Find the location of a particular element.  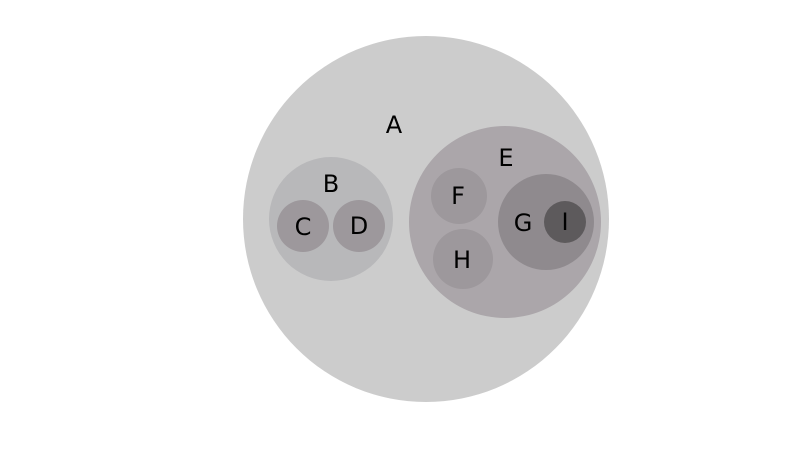

label-i: I is located at coordinates (564, 222).